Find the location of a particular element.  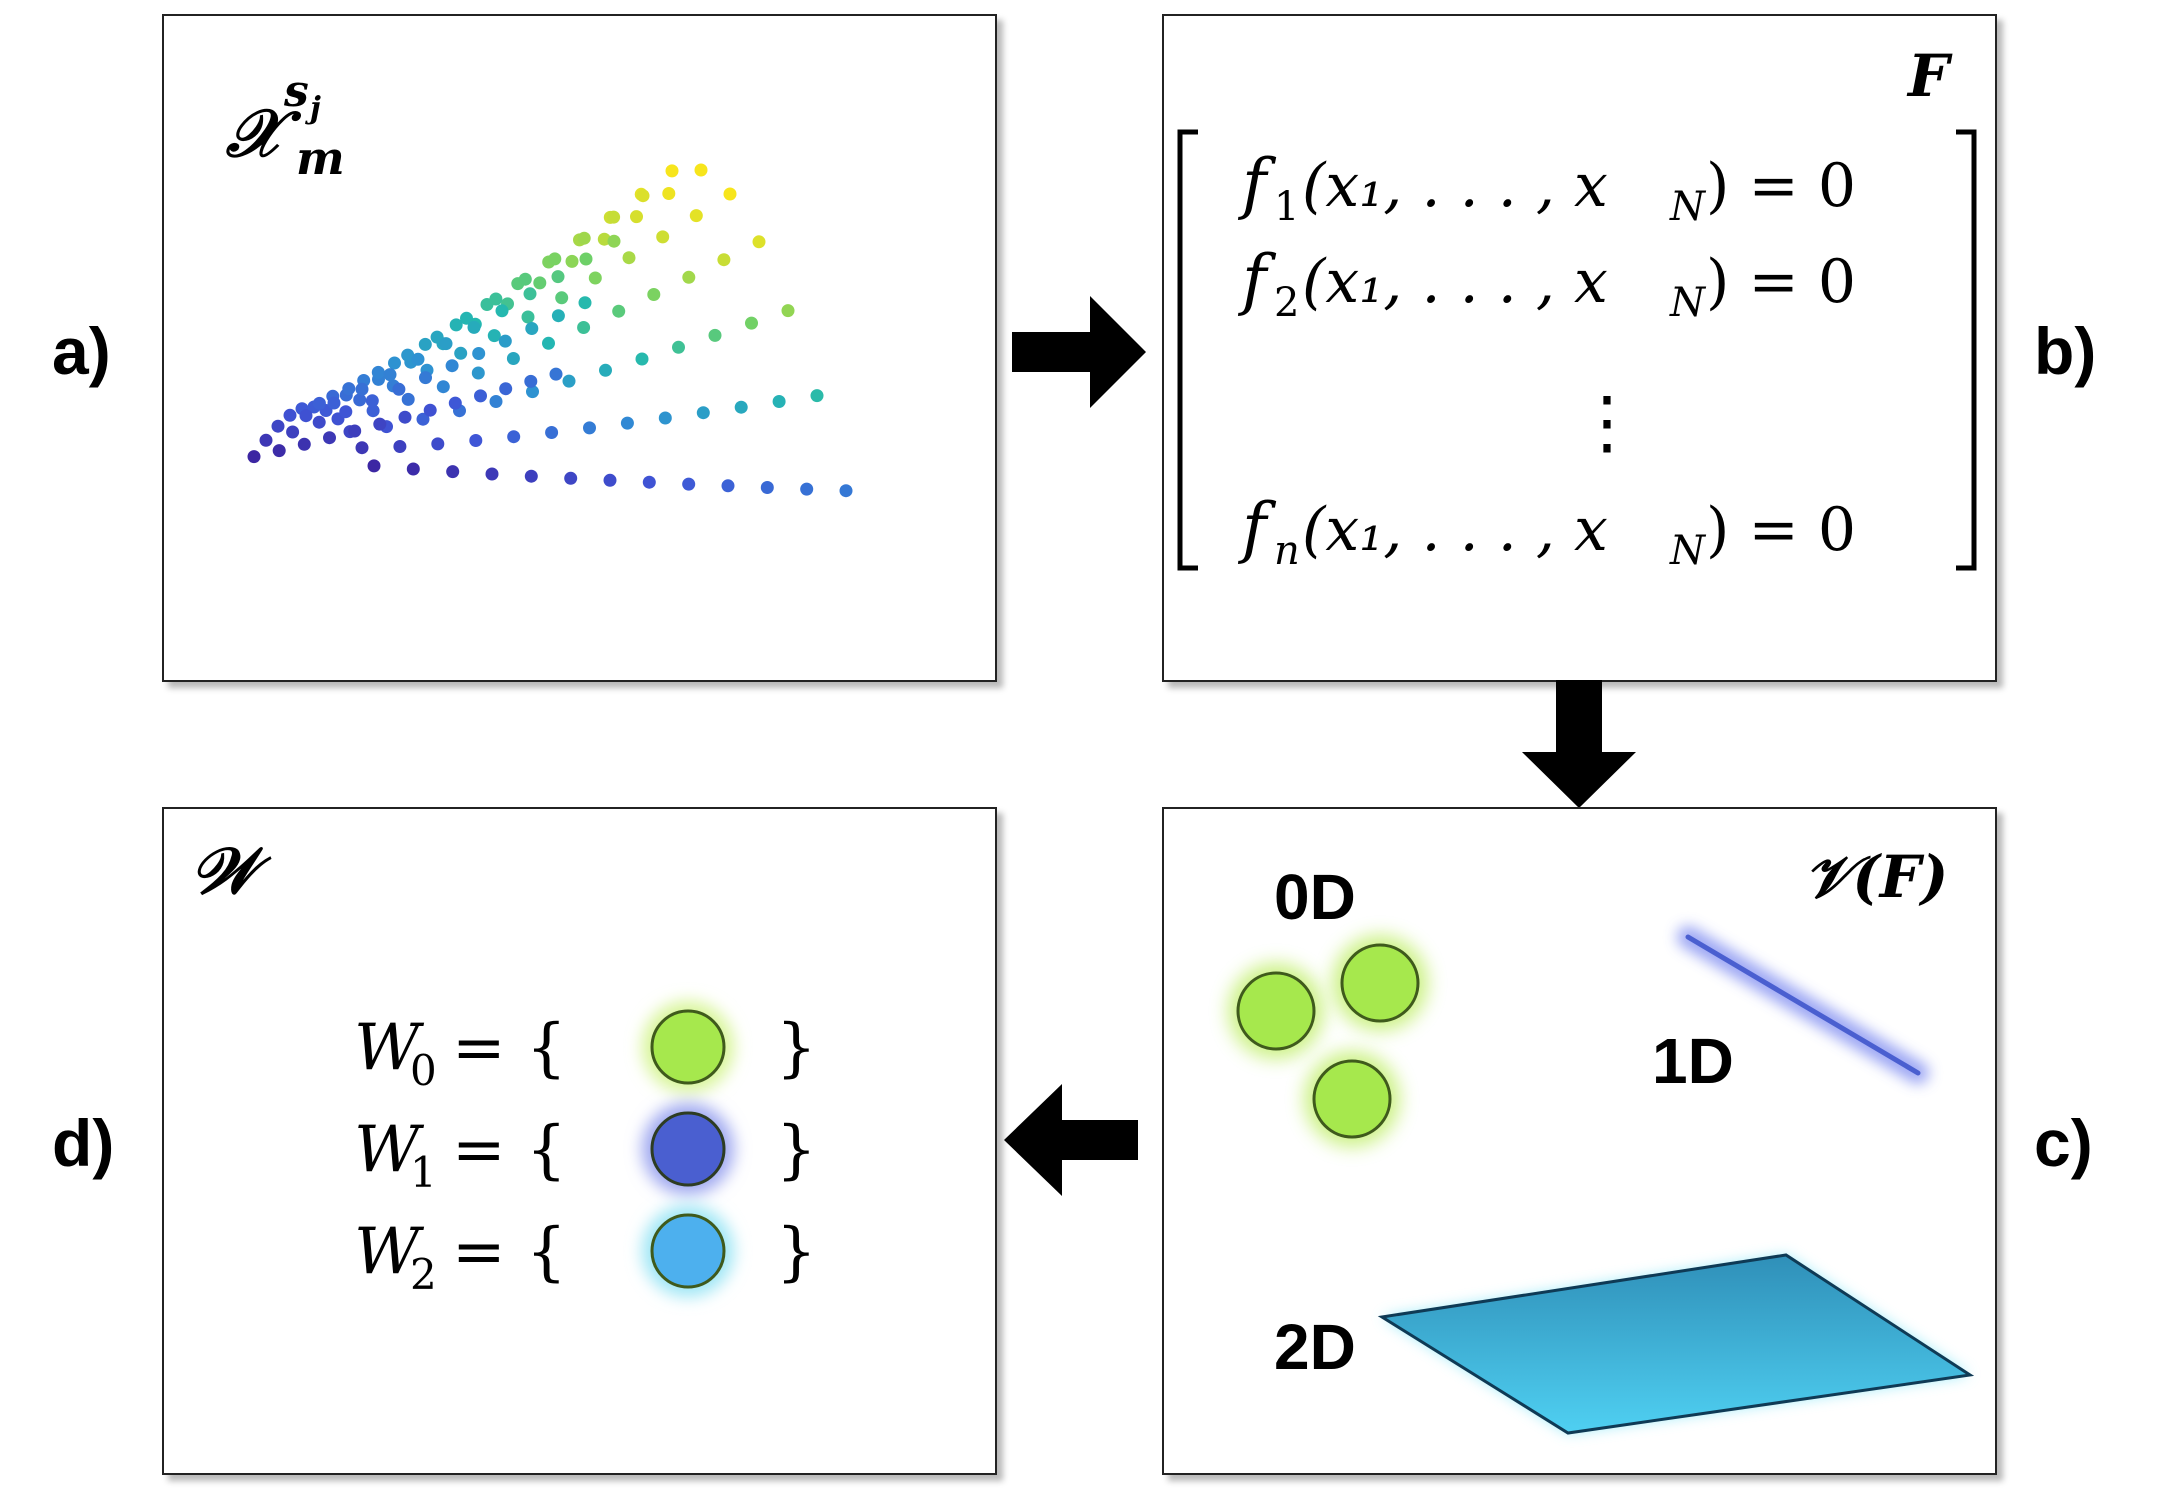

witness-point is located at coordinates (688, 1047).